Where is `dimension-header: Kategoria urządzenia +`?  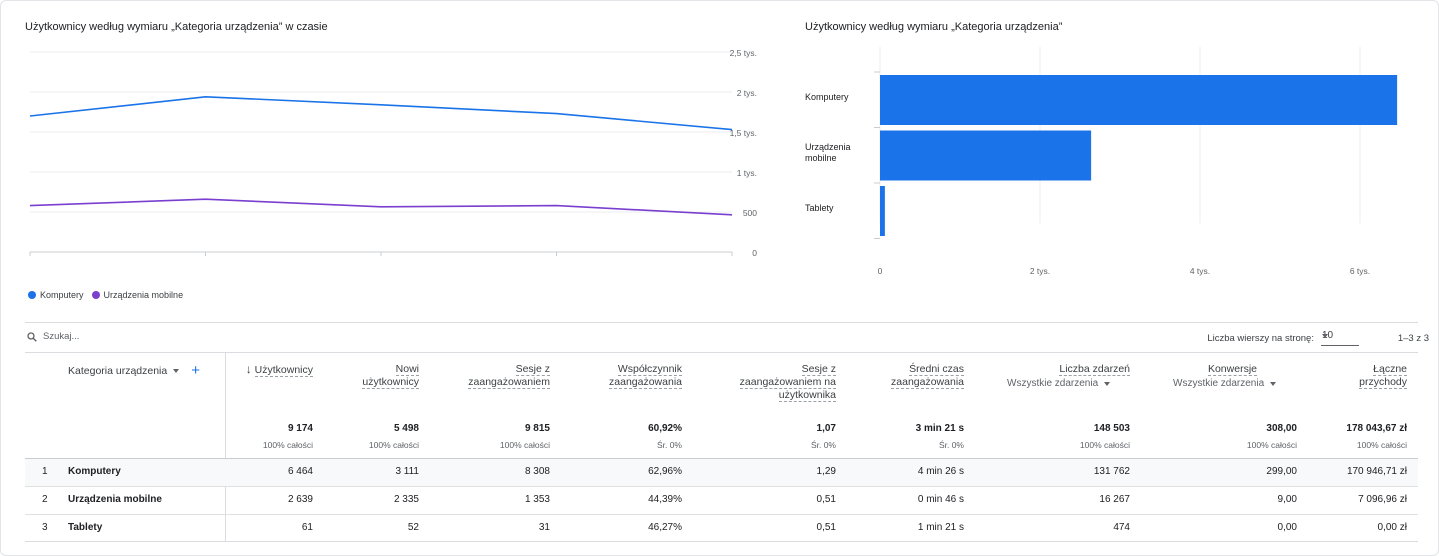 dimension-header: Kategoria urządzenia + is located at coordinates (134, 370).